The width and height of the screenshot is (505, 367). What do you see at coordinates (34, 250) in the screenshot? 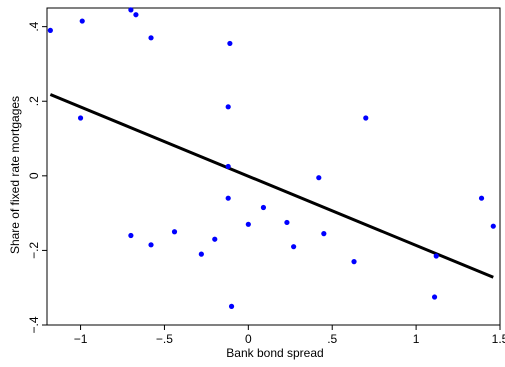
I see `y-tick-label: −.2` at bounding box center [34, 250].